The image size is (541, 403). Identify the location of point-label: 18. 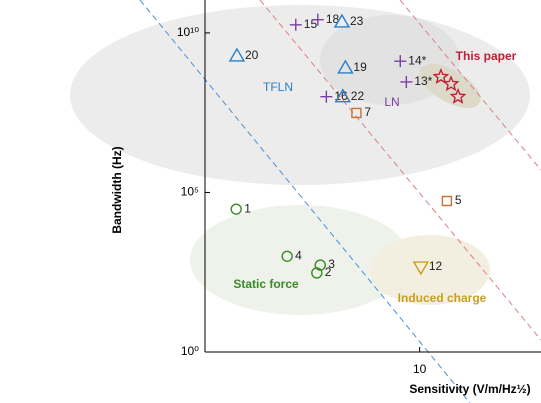
(333, 19).